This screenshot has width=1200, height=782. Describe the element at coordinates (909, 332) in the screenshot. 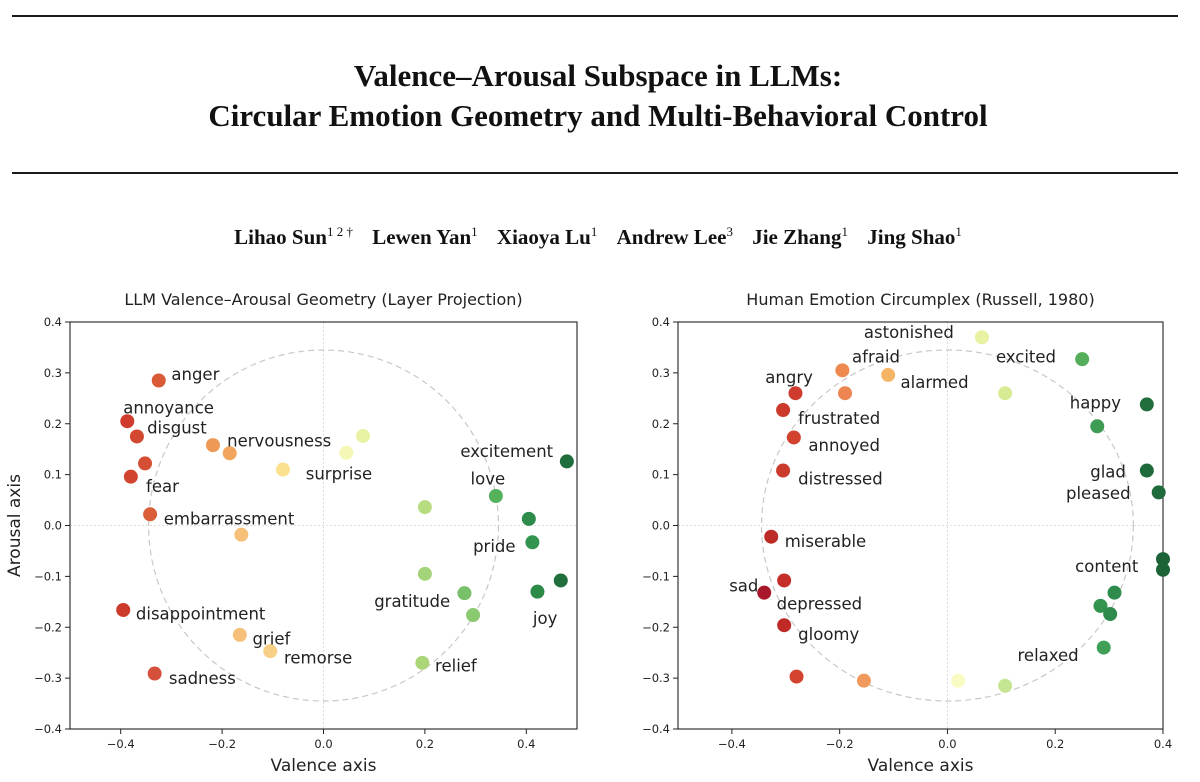

I see `emotion-label: astonished` at that location.